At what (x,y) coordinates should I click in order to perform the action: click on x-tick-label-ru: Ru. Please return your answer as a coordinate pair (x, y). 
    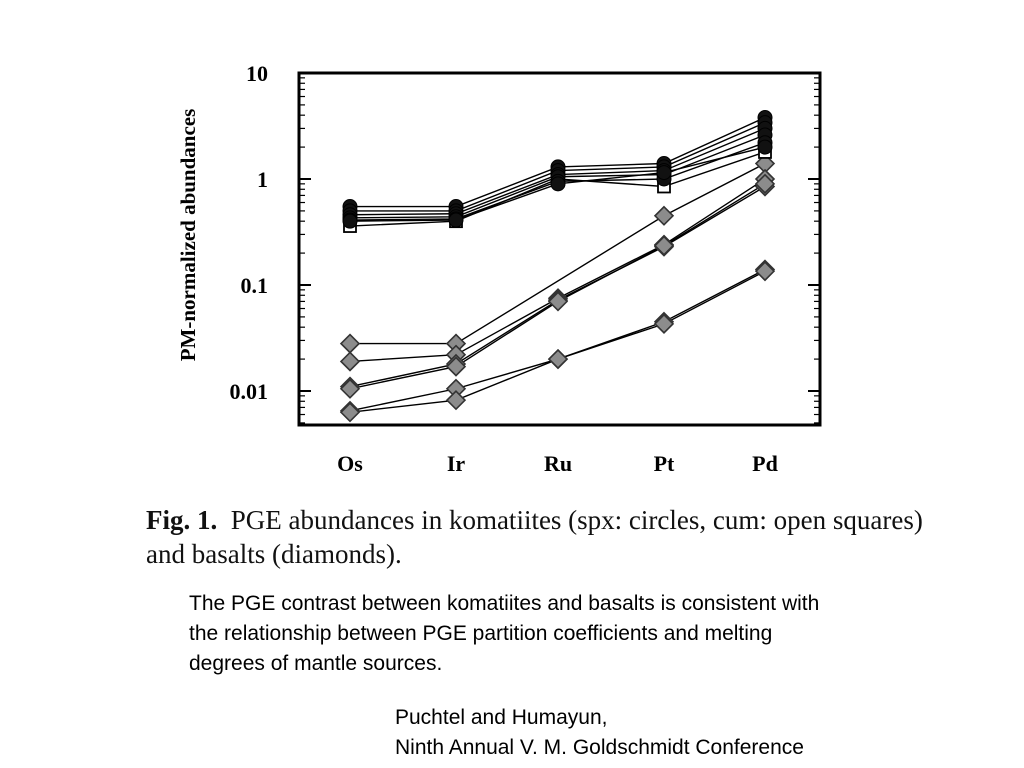
    Looking at the image, I should click on (558, 463).